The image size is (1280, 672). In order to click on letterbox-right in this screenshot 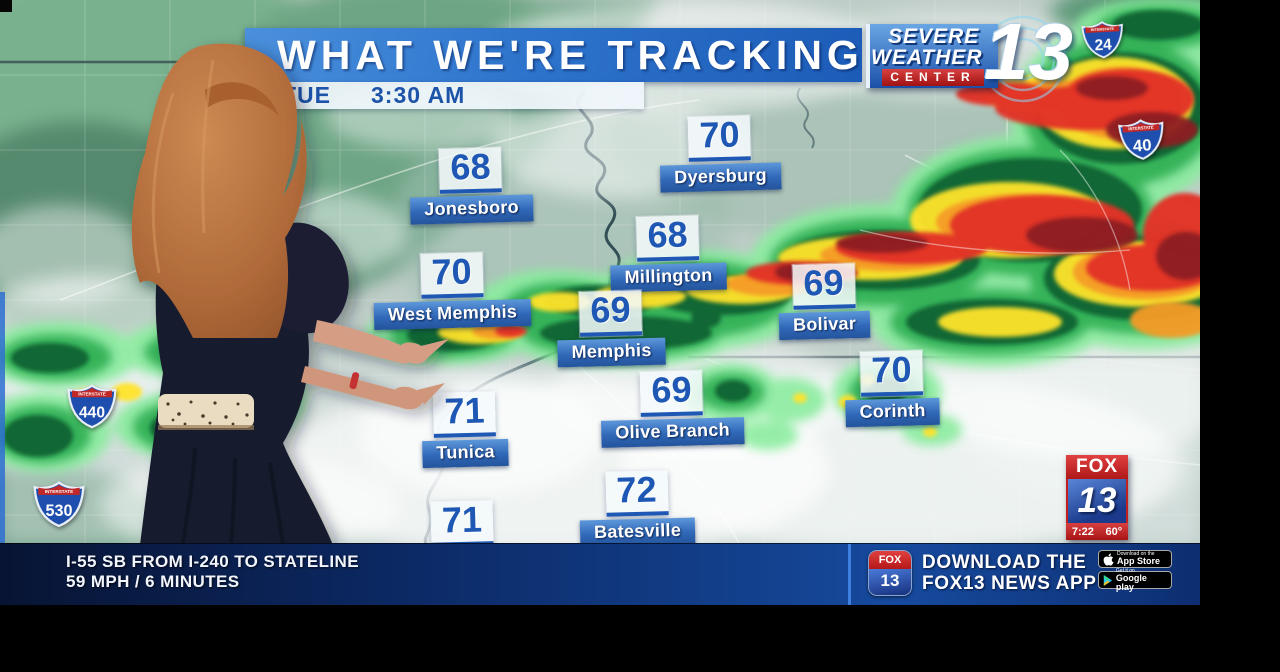, I will do `click(1240, 336)`.